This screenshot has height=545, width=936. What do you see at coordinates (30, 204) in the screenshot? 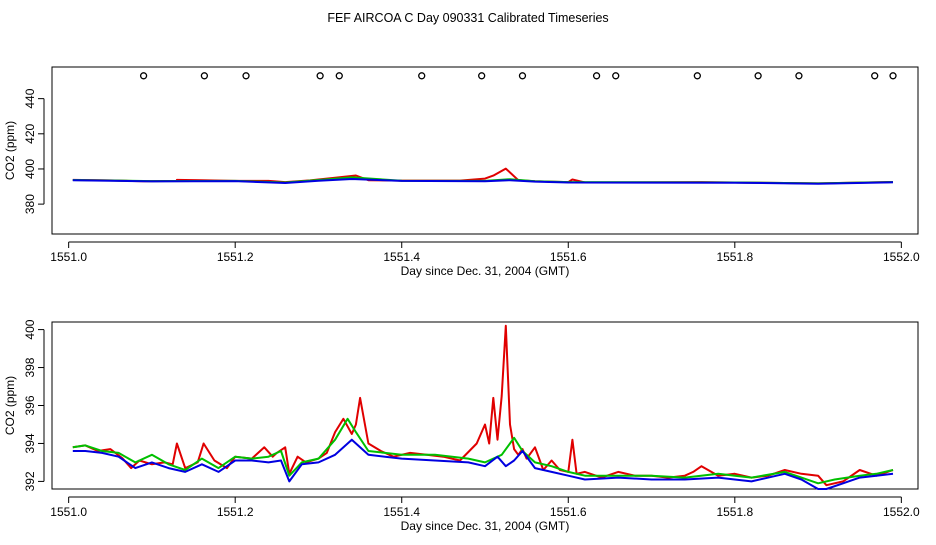
I see `top-y-tick-label: 380` at bounding box center [30, 204].